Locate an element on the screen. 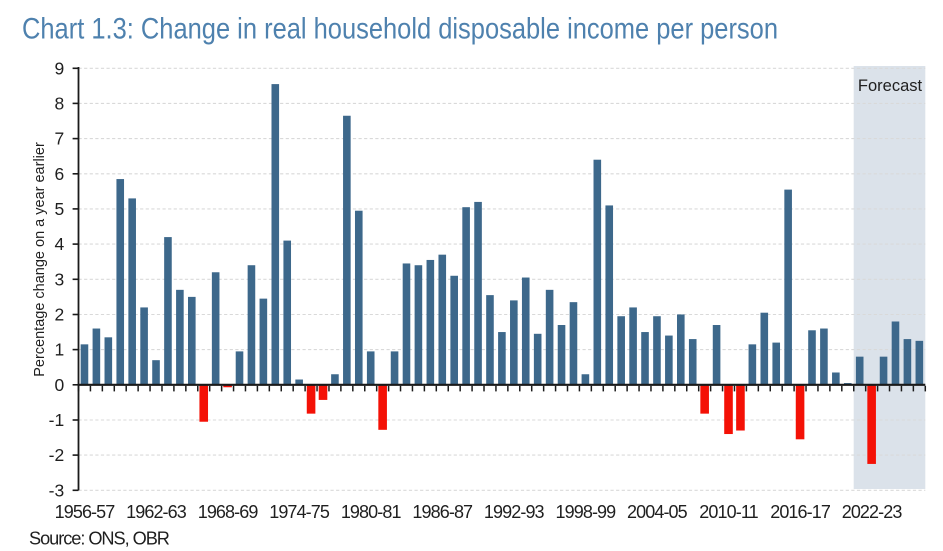 The width and height of the screenshot is (943, 551). svg-text: 2022-23 is located at coordinates (872, 512).